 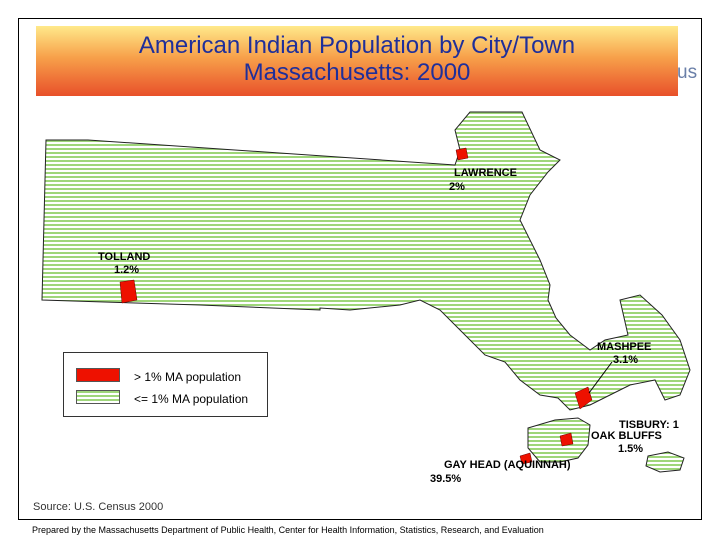 What do you see at coordinates (583, 398) in the screenshot?
I see `mashpee-town` at bounding box center [583, 398].